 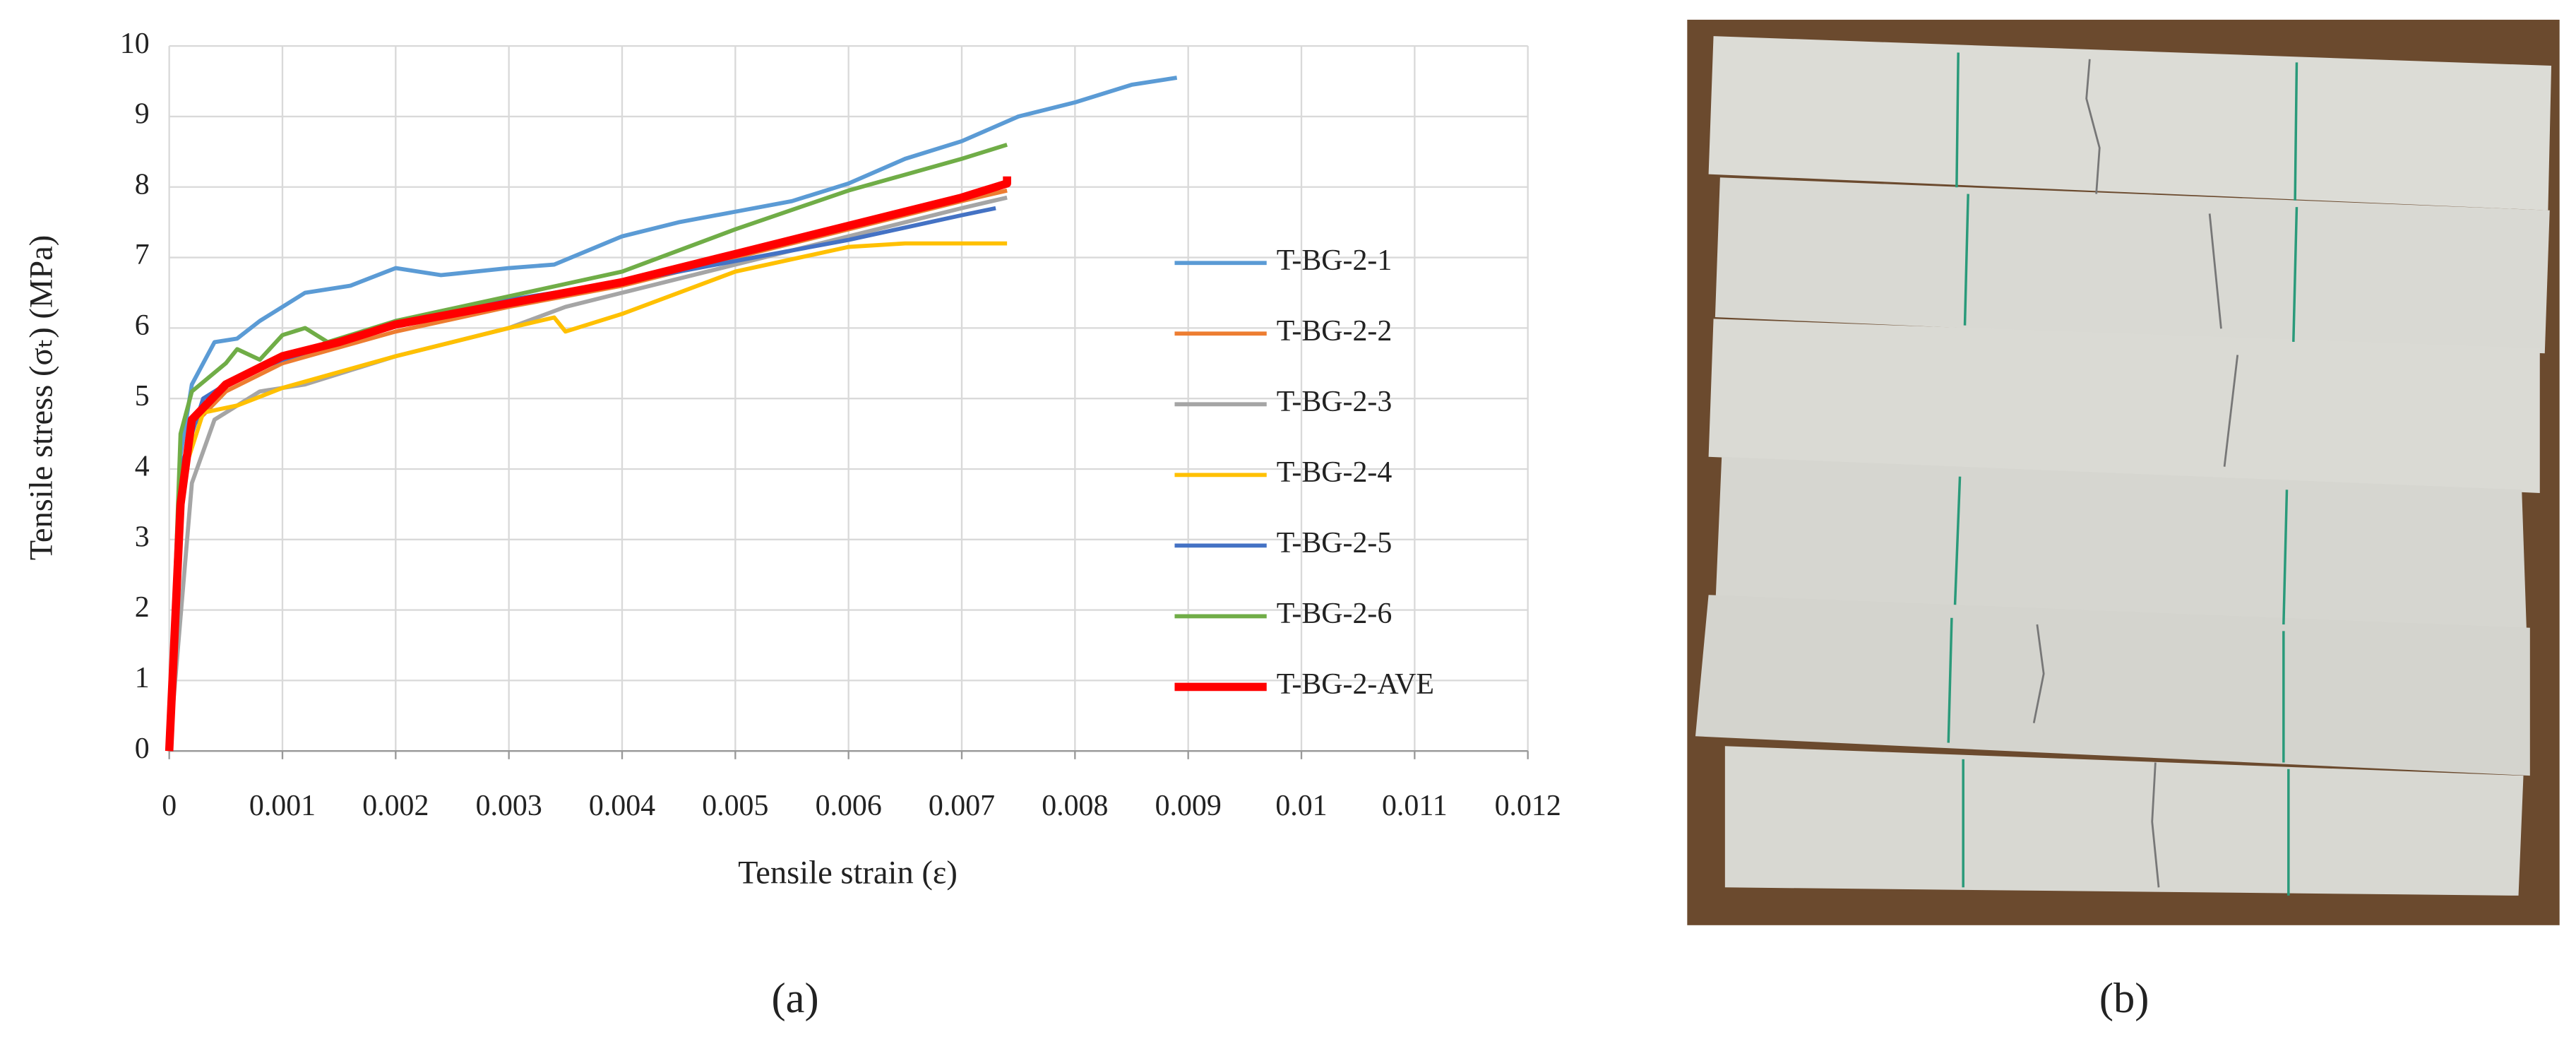 What do you see at coordinates (142, 396) in the screenshot?
I see `y-tick-label: 5` at bounding box center [142, 396].